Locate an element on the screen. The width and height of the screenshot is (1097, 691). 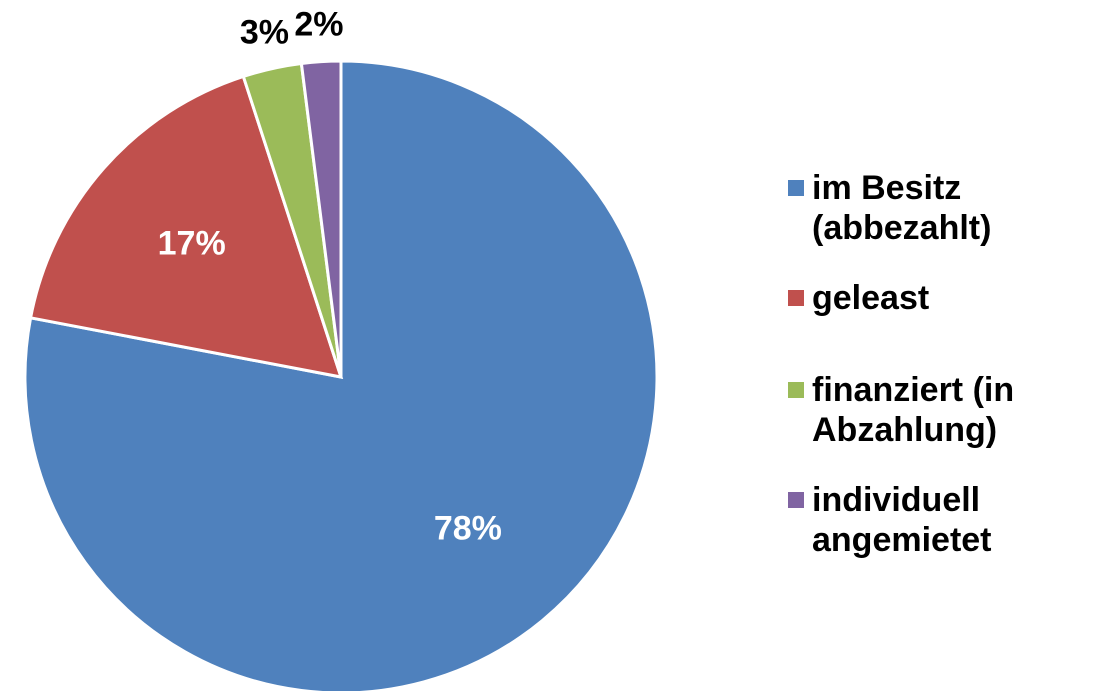
legend-label: finanziert (in Abzahlung) is located at coordinates (913, 410).